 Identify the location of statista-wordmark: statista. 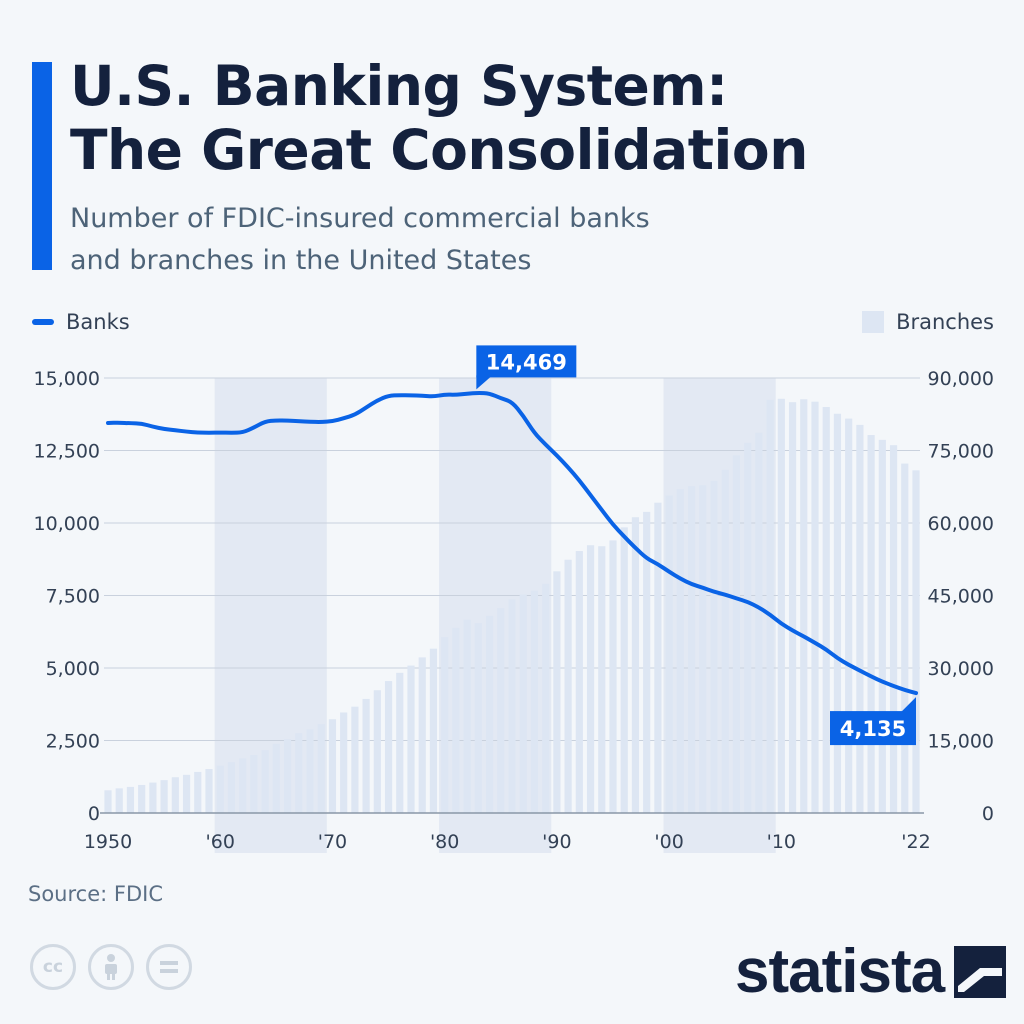
(840, 971).